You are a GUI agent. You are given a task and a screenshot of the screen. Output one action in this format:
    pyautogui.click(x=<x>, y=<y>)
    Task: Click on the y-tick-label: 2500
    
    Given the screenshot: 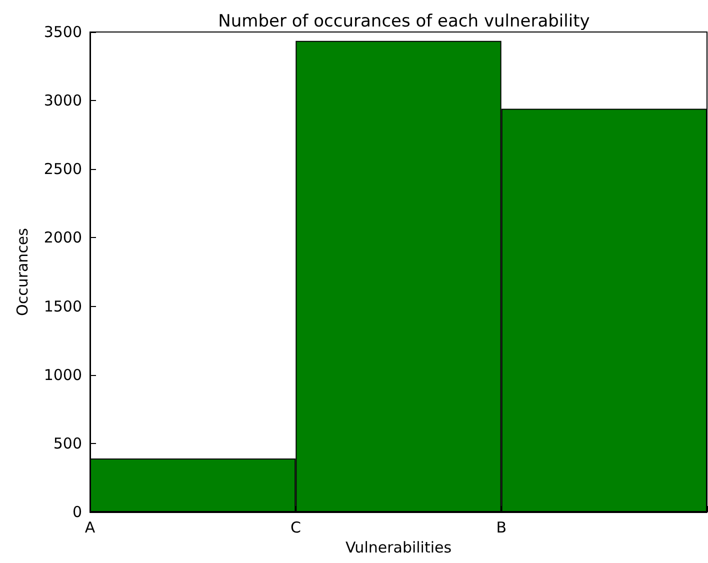 What is the action you would take?
    pyautogui.click(x=63, y=169)
    